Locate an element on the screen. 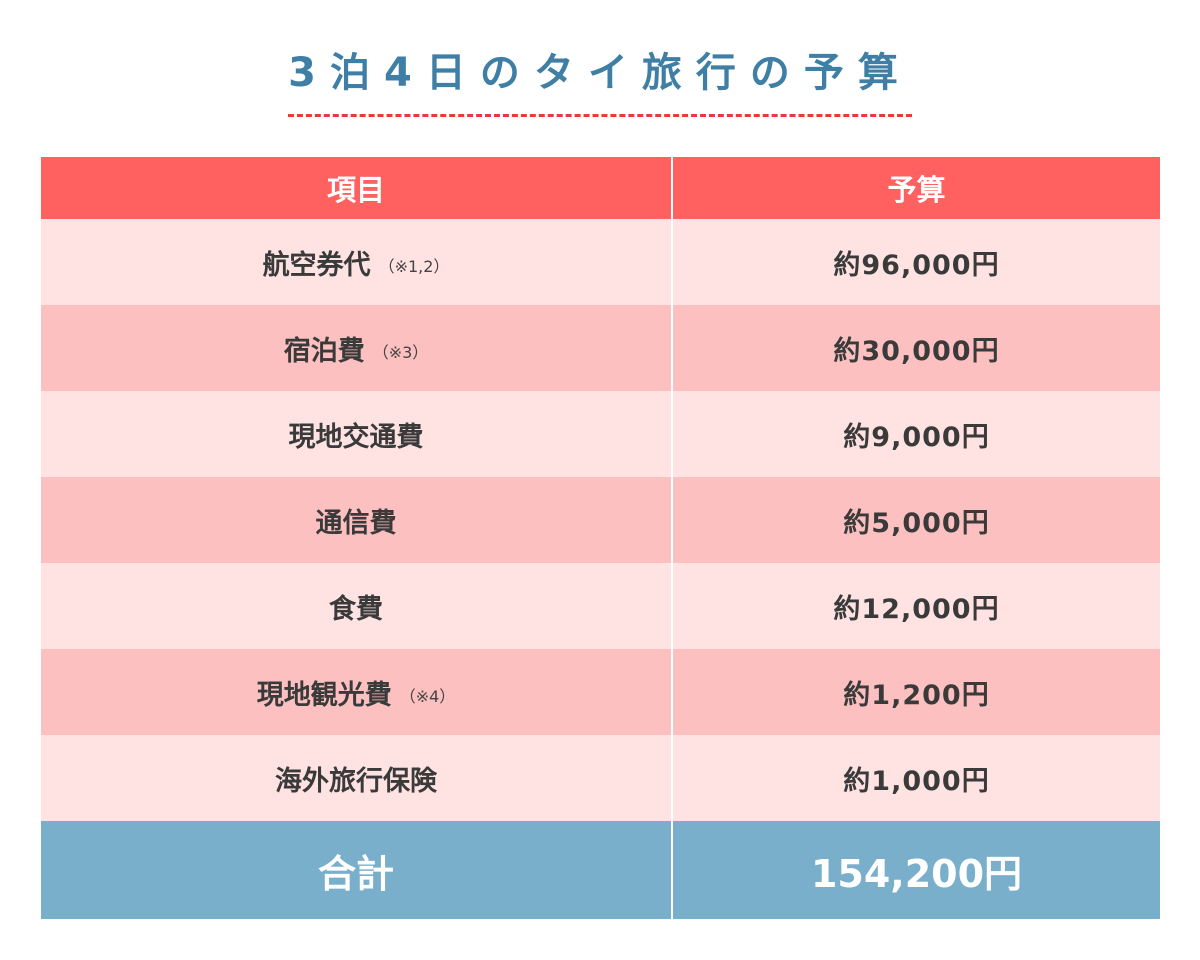 Image resolution: width=1200 pixels, height=960 pixels. budget-cell: 約1,000円 is located at coordinates (916, 778).